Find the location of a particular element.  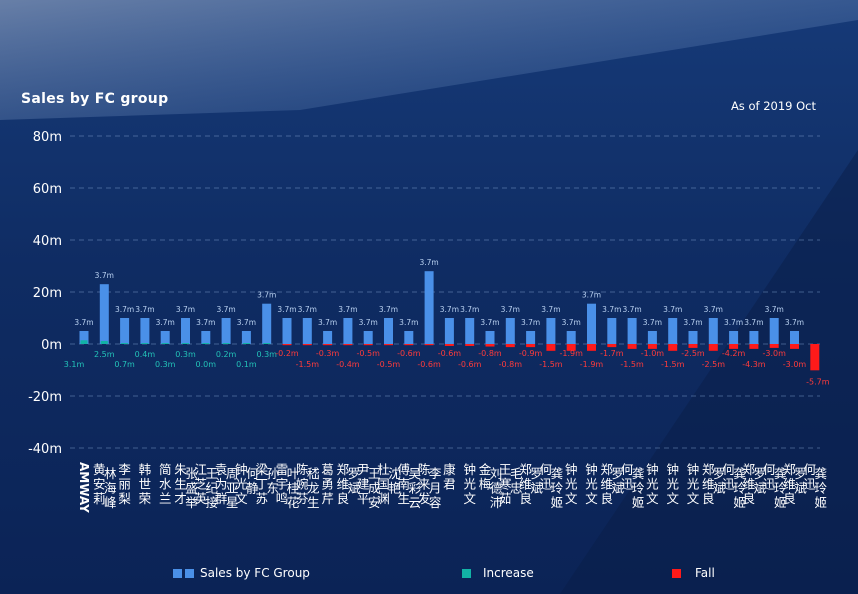

category-label-char: 简 is located at coordinates (165, 469).